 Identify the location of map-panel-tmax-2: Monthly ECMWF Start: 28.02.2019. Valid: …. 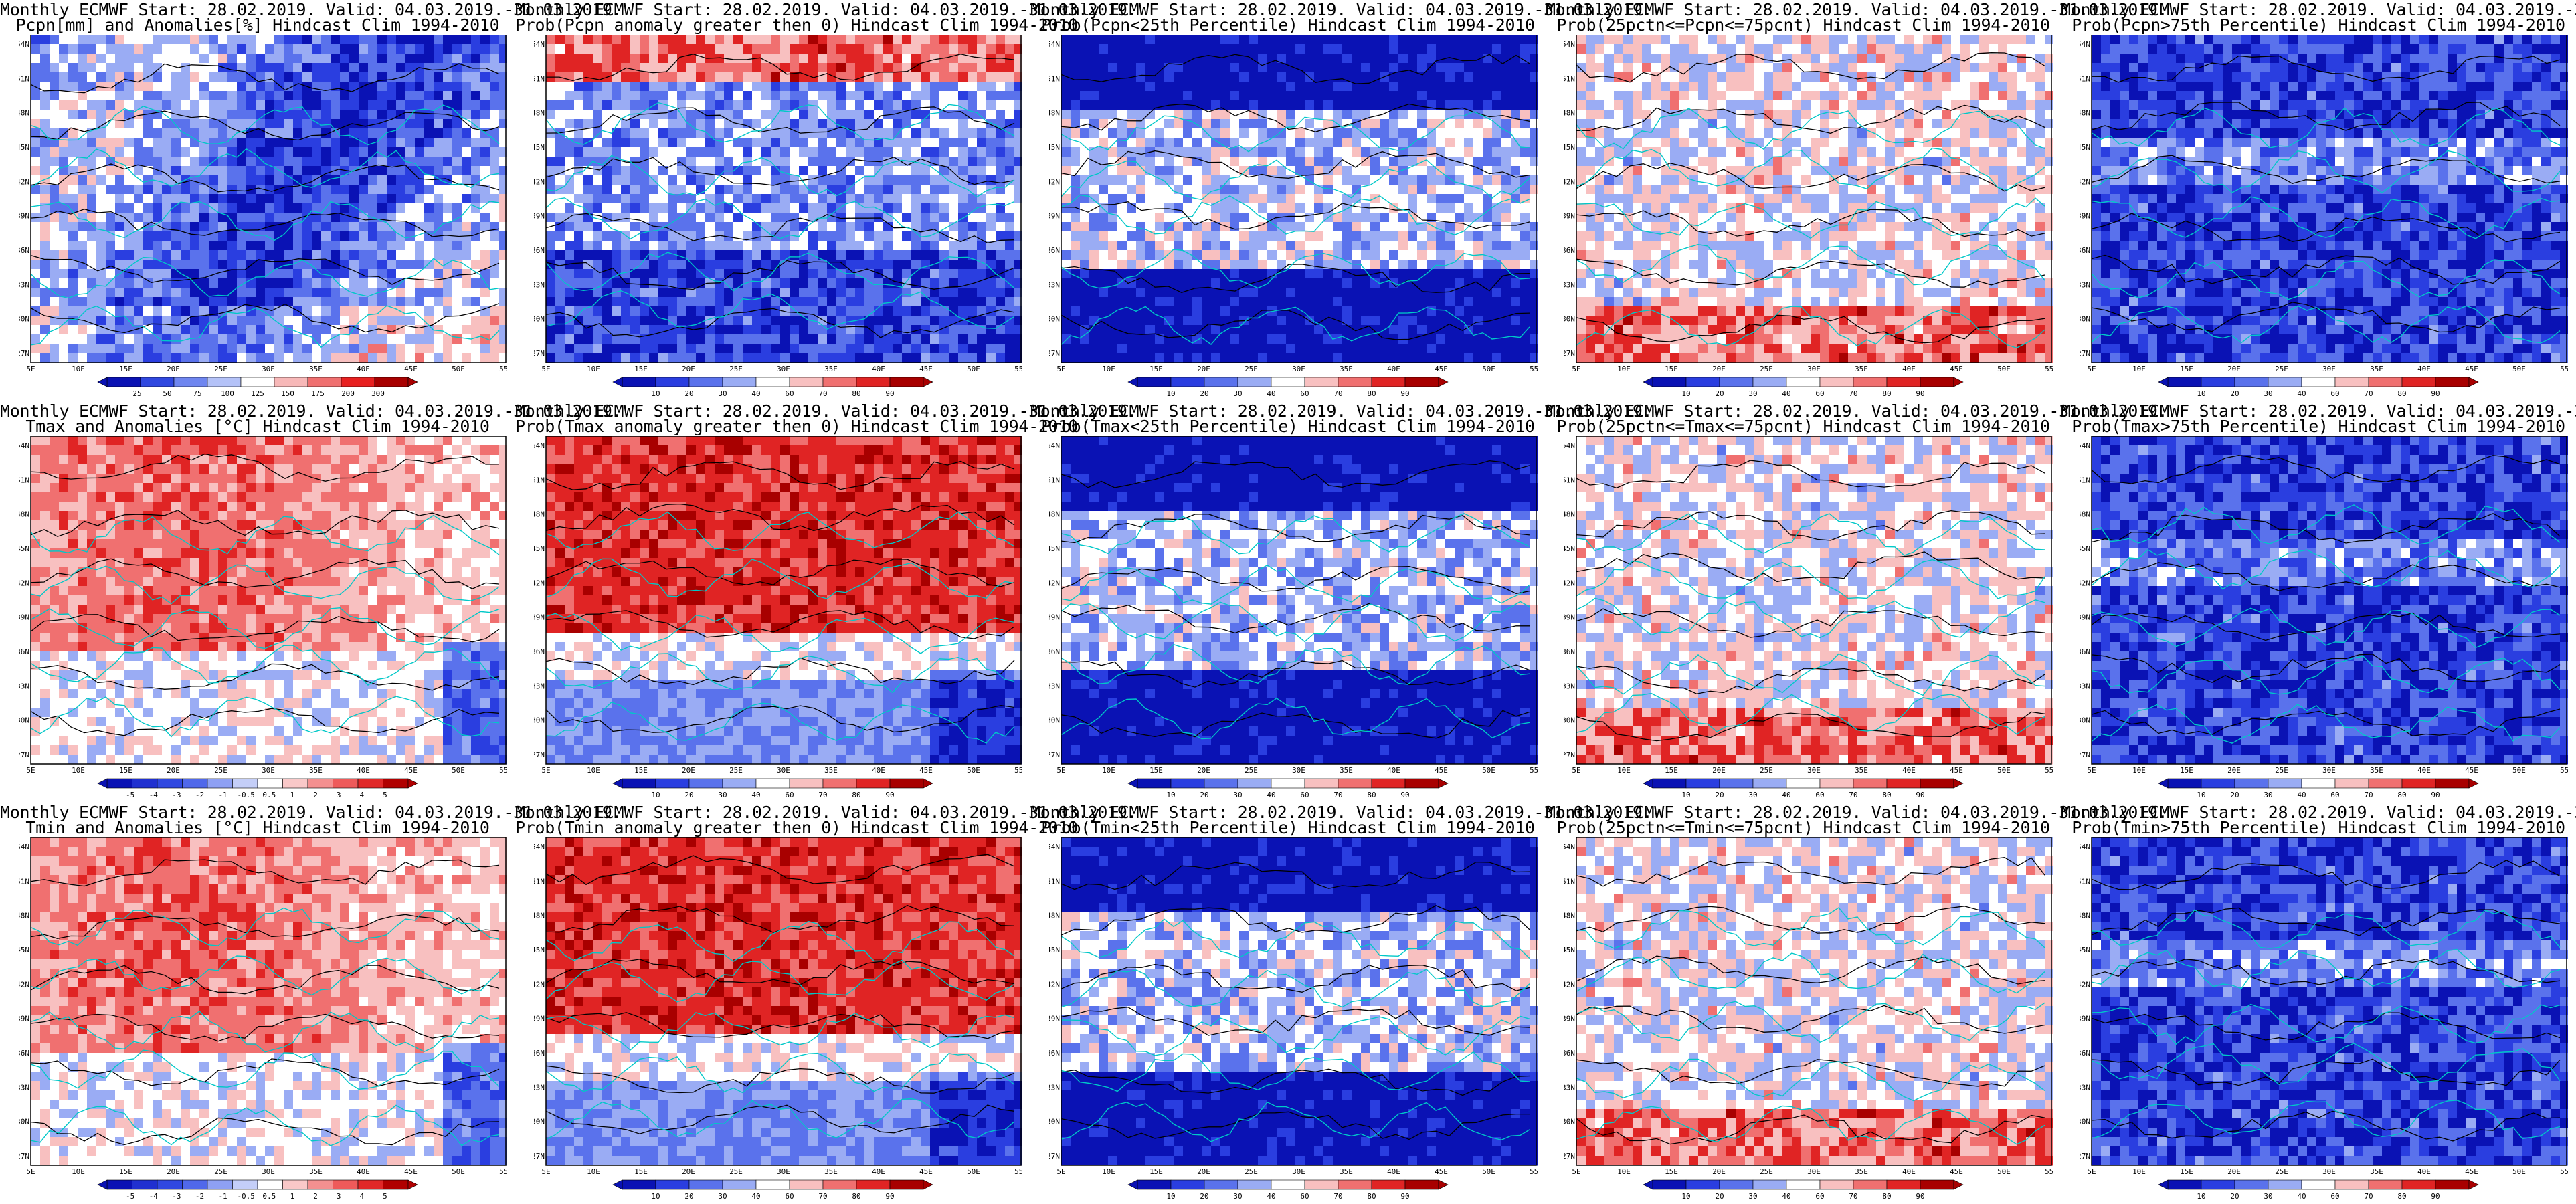
(826, 602).